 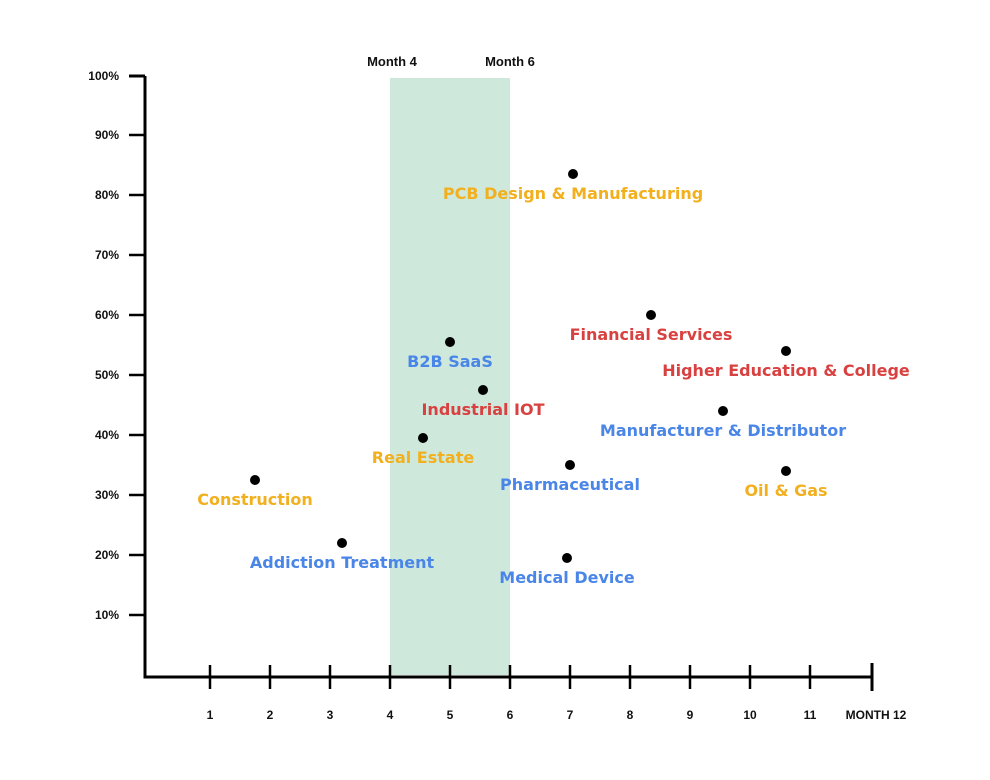 What do you see at coordinates (690, 715) in the screenshot?
I see `x-tick-label: 9` at bounding box center [690, 715].